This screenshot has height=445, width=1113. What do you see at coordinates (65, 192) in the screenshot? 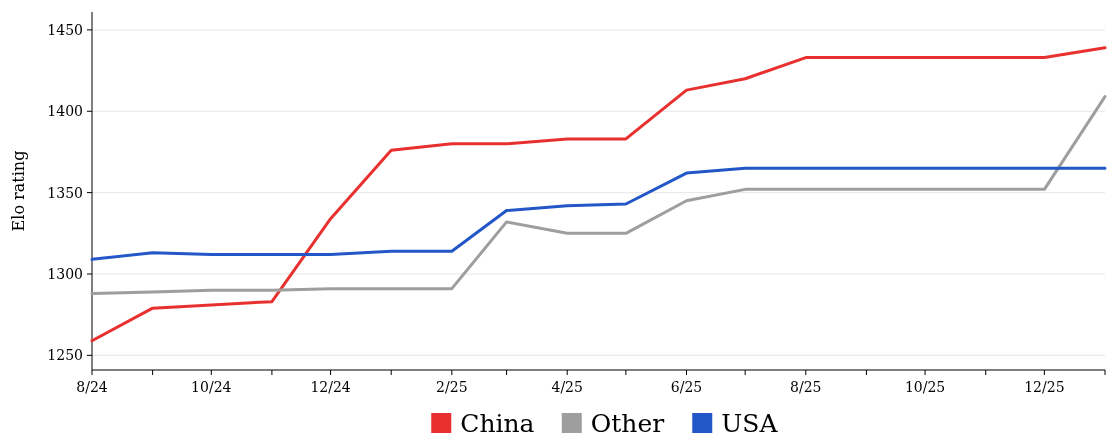
I see `y-tick-label: 1350` at bounding box center [65, 192].